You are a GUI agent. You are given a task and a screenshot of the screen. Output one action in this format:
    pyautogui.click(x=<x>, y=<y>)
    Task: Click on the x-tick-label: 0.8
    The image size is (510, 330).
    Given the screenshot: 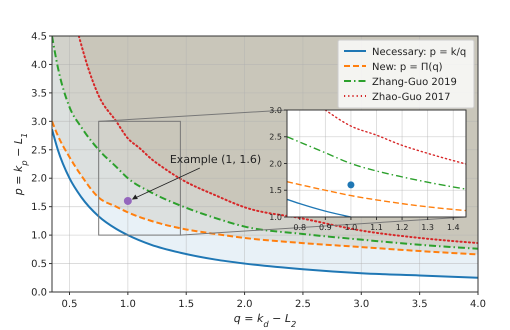 What is the action you would take?
    pyautogui.click(x=299, y=227)
    